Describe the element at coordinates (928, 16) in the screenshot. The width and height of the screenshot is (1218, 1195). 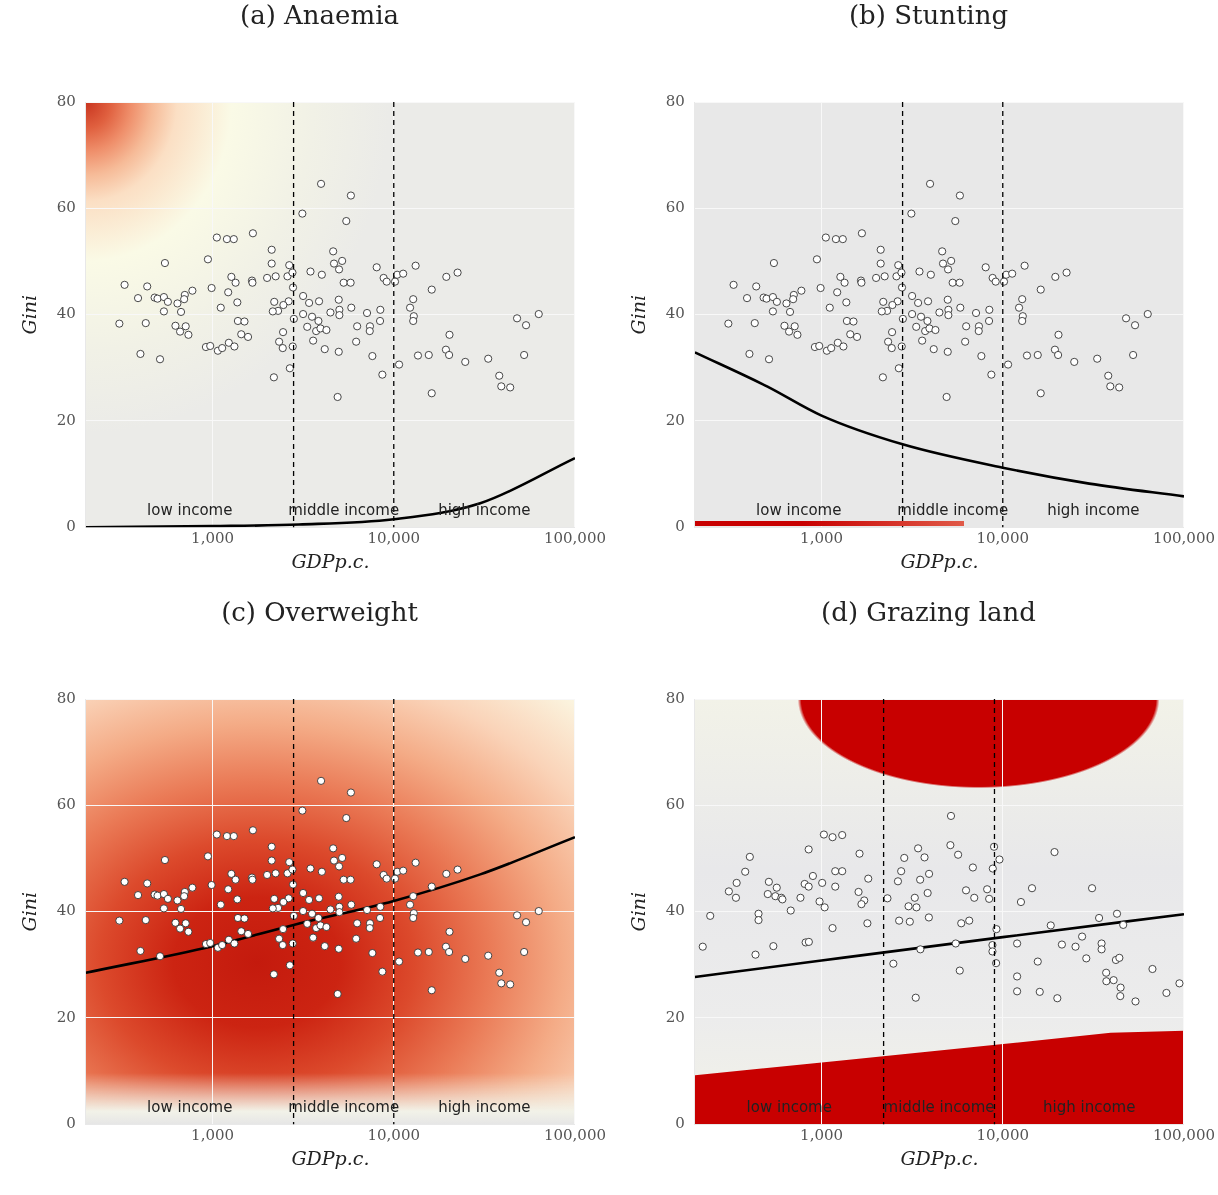
I see `chart-title: (b) Stunting` at that location.